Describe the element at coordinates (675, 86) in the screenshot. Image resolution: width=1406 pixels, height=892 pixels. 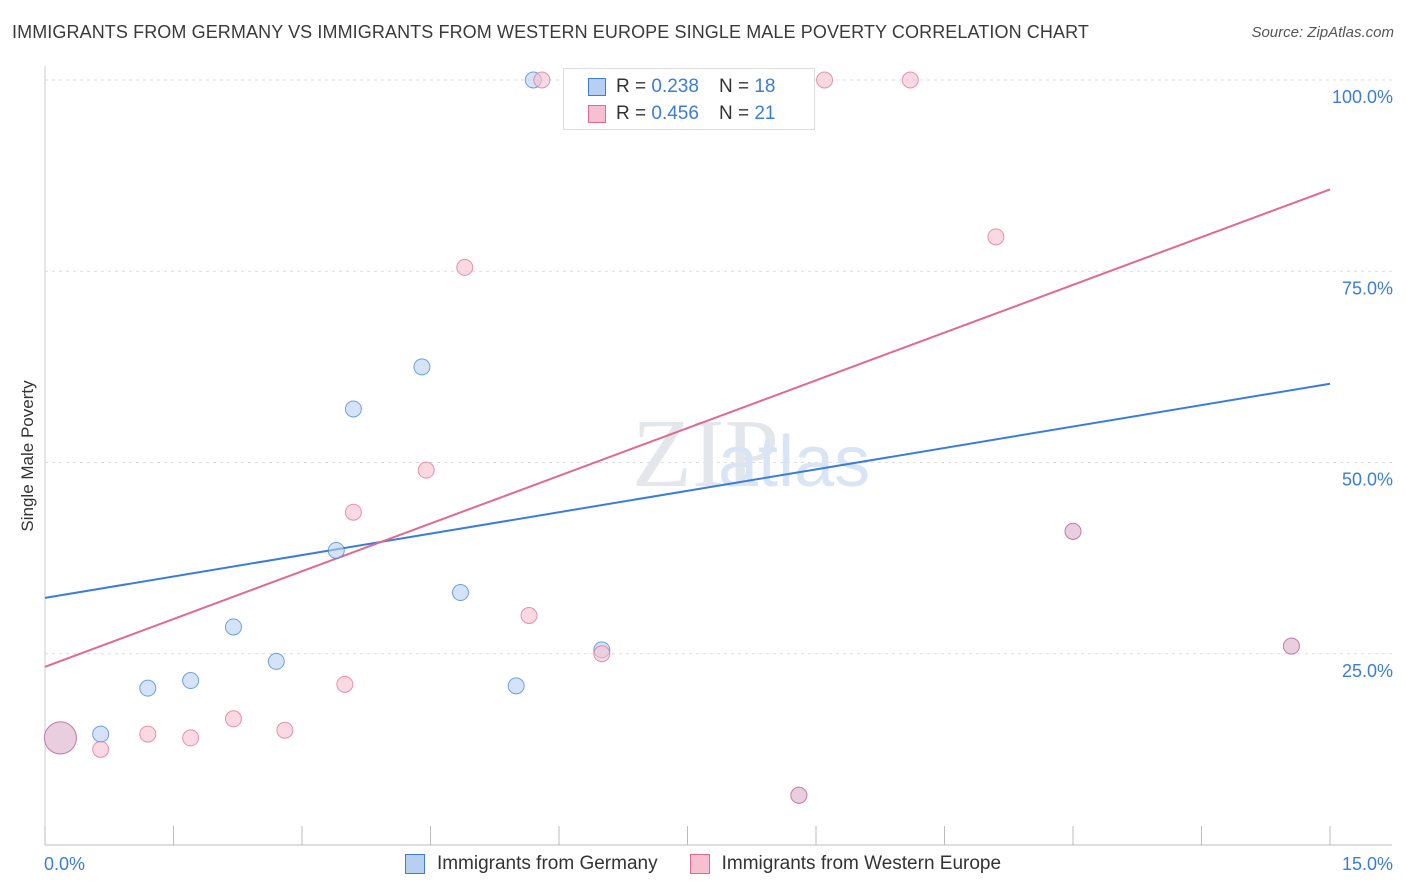
I see `legend-r-value-germany: 0.238` at that location.